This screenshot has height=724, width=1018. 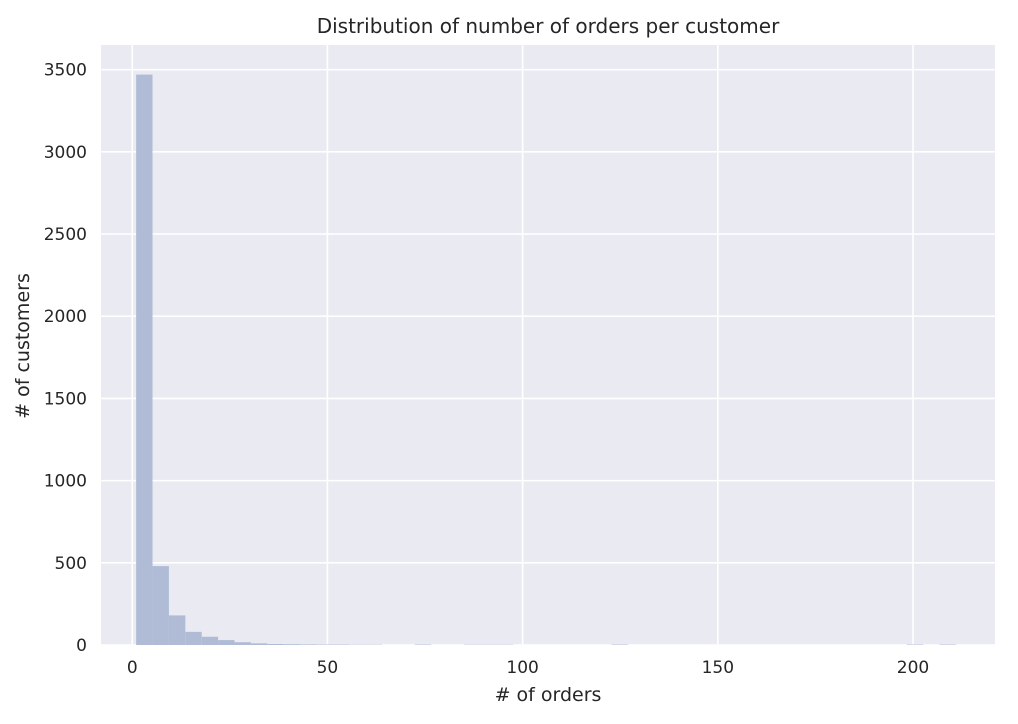 I want to click on x-tick-label: 100, so click(x=522, y=668).